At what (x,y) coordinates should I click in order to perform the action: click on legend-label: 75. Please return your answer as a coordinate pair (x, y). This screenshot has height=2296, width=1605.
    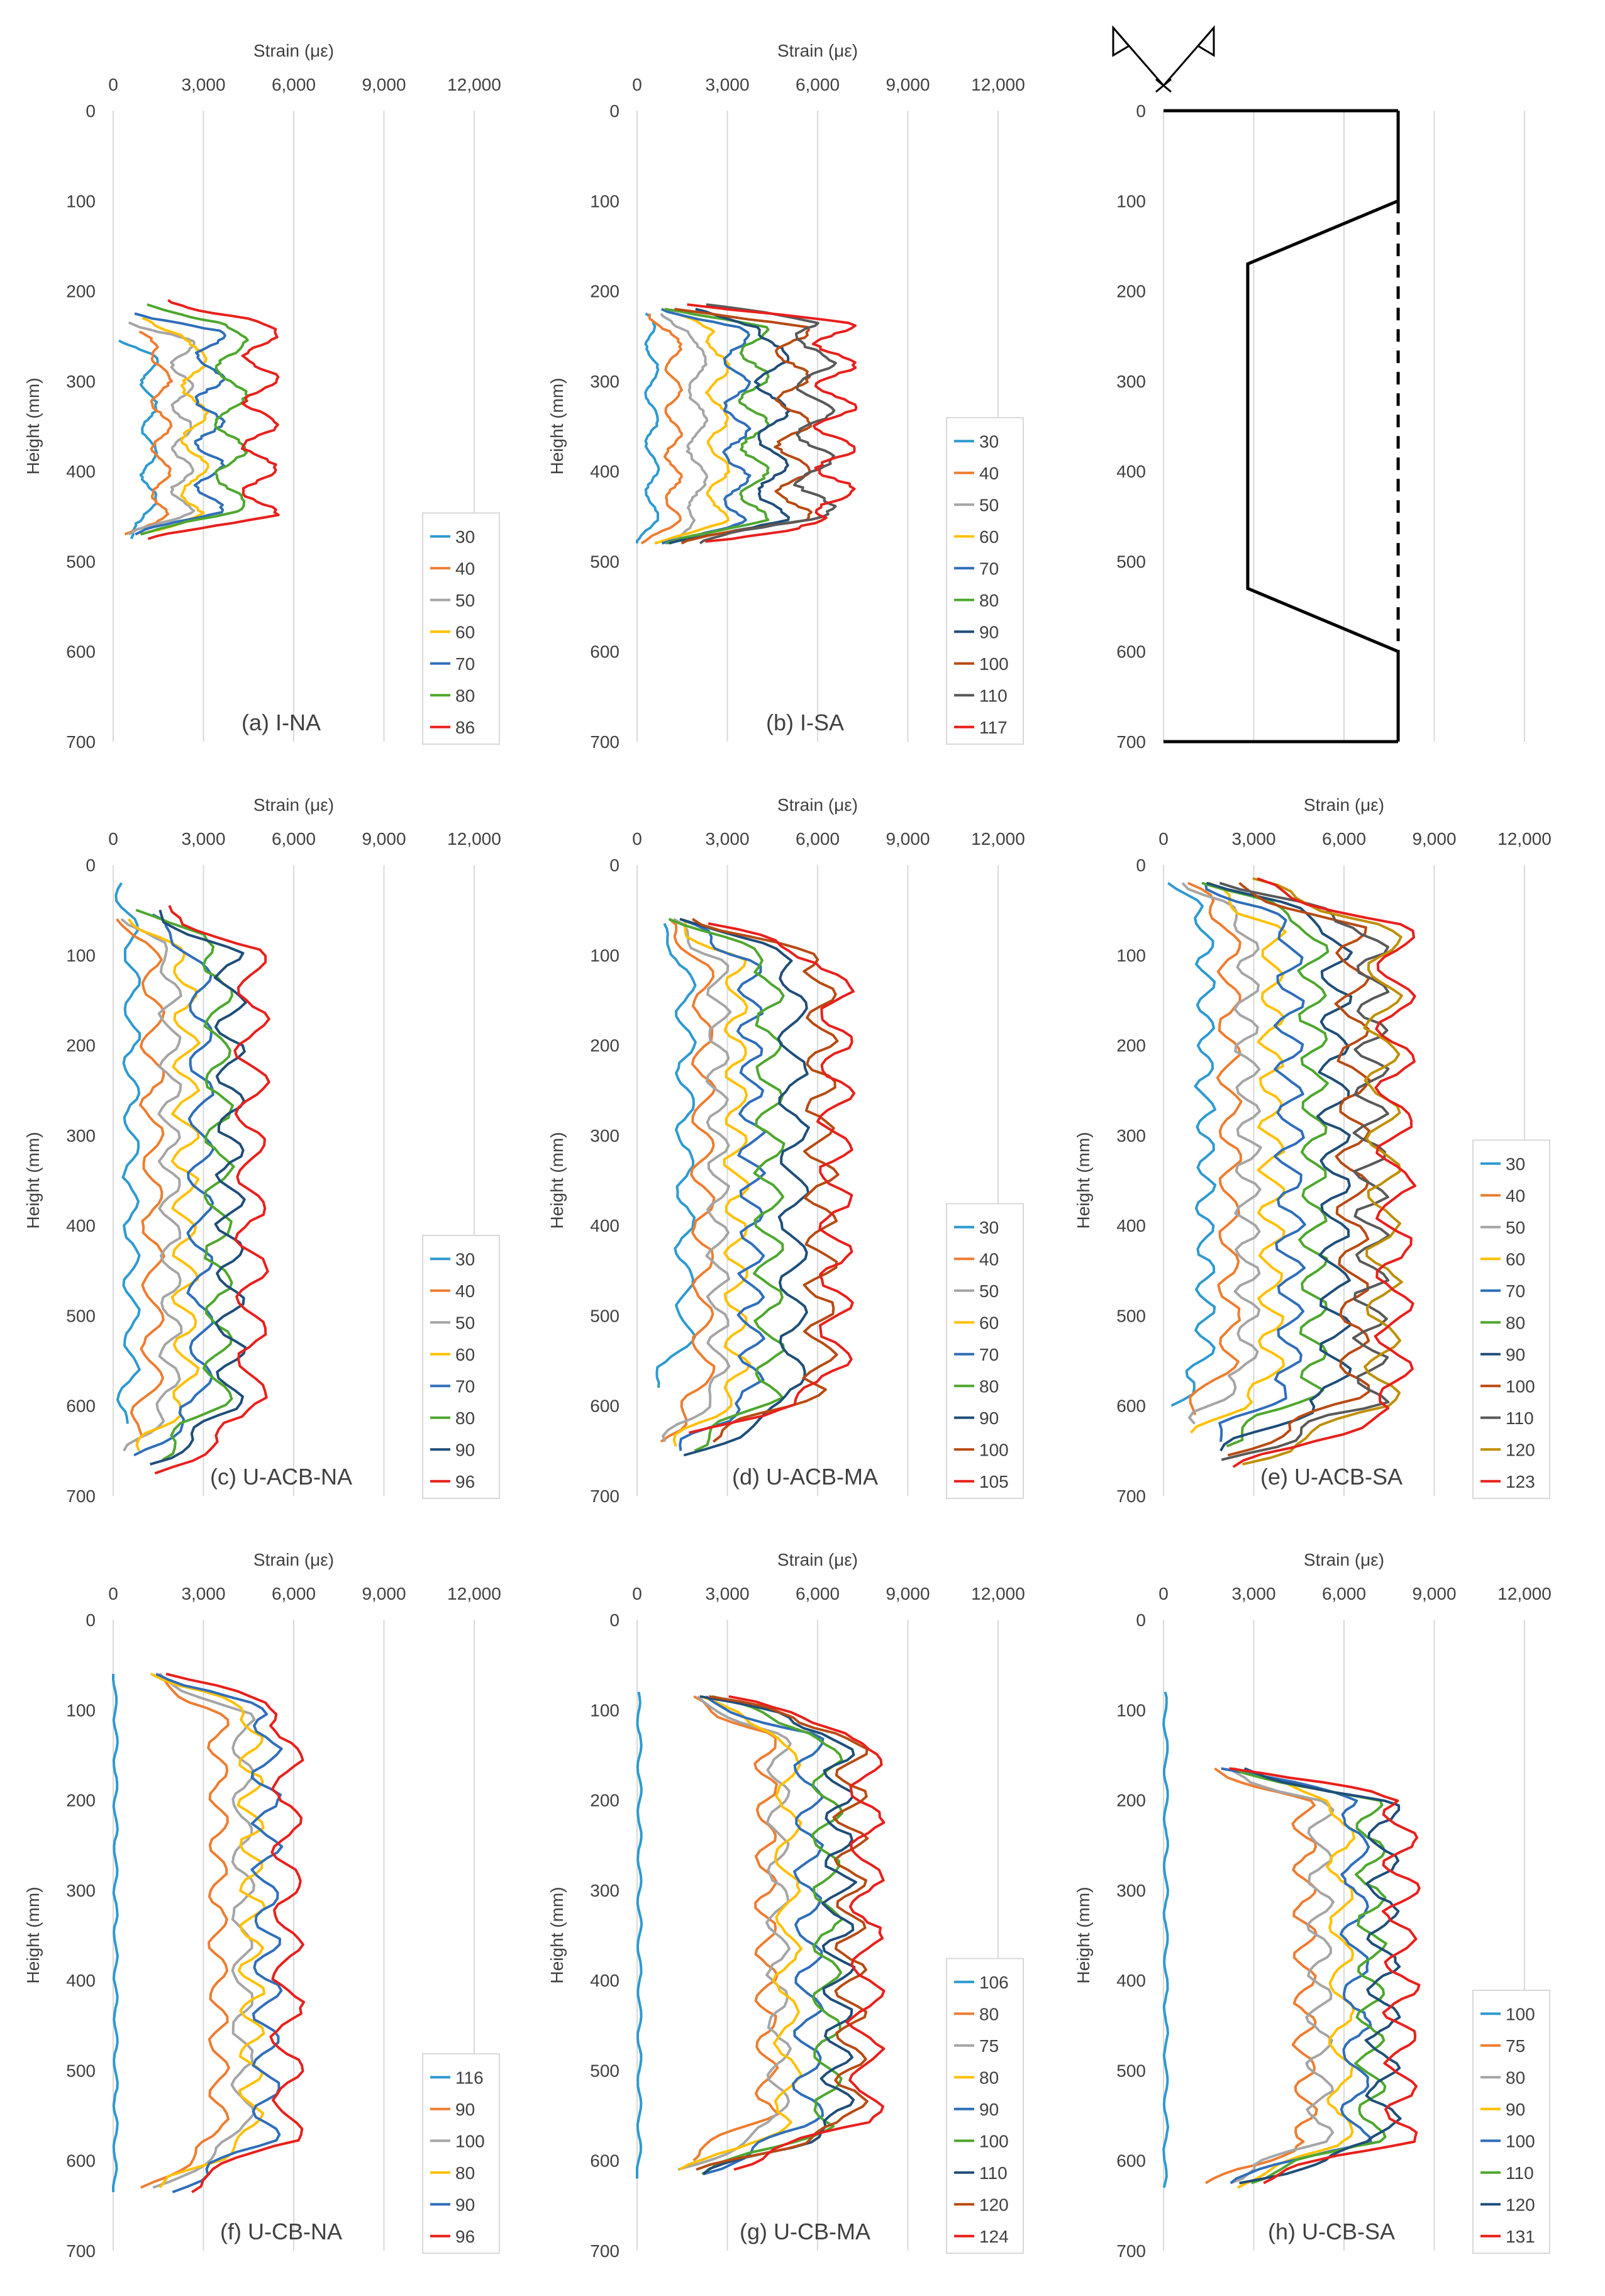
    Looking at the image, I should click on (989, 2046).